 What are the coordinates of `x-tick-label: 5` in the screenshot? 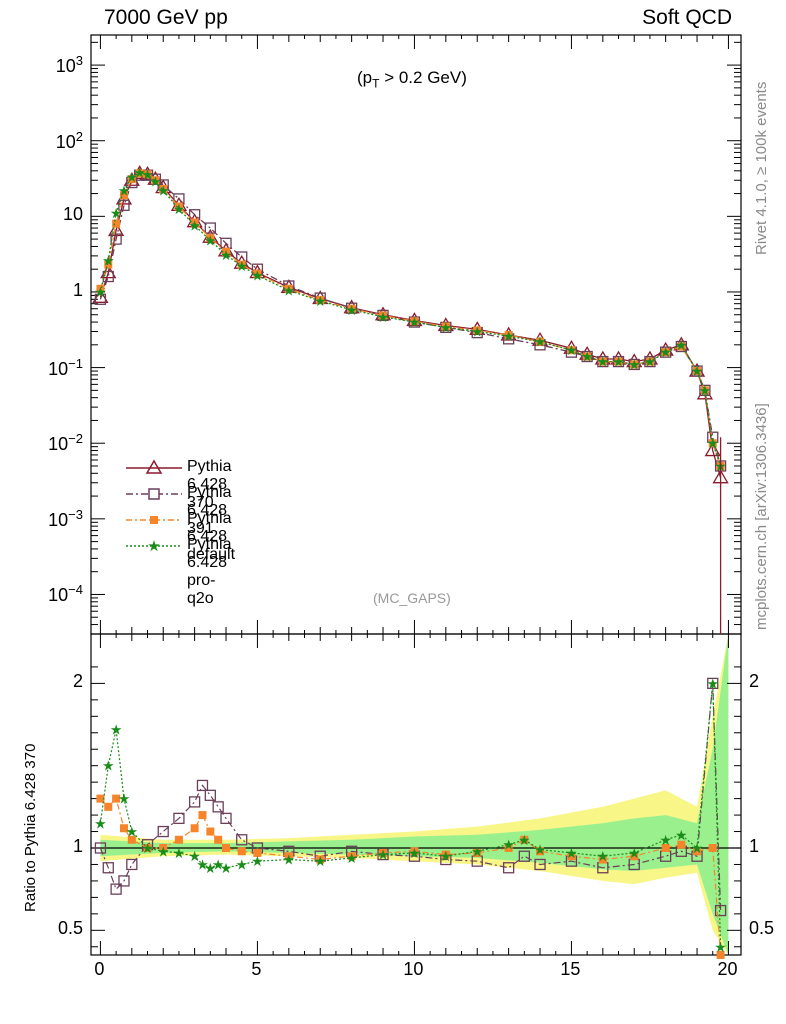 It's located at (256, 969).